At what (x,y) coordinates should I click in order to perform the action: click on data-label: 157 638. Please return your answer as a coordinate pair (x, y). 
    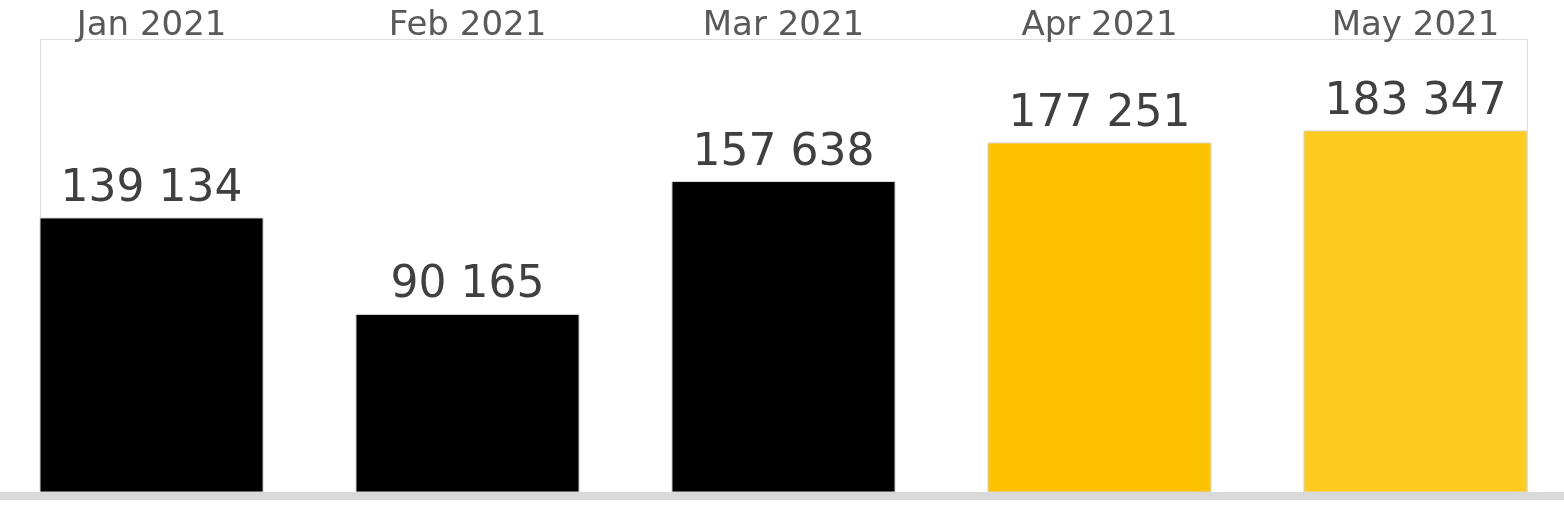
    Looking at the image, I should click on (783, 149).